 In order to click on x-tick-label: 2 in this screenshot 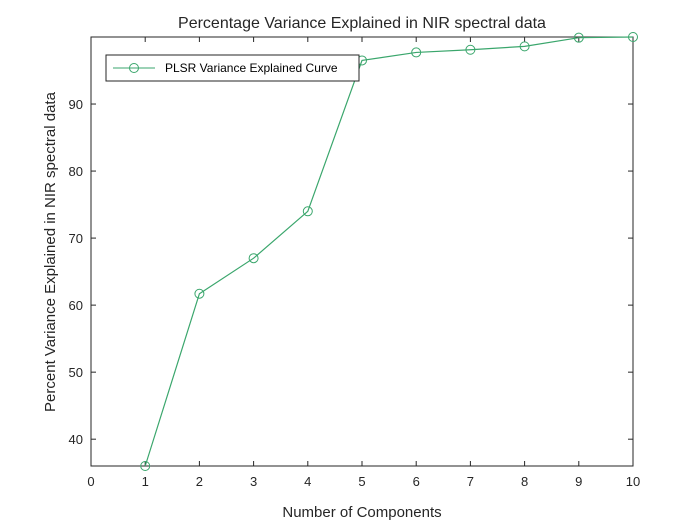, I will do `click(199, 481)`.